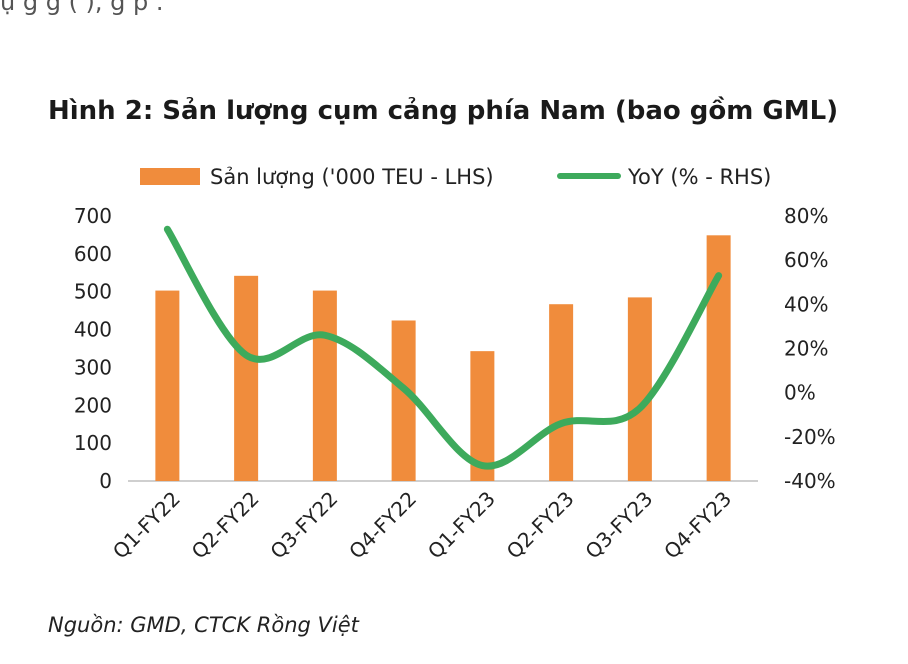 This screenshot has width=908, height=664. I want to click on x-tick-label: Q1-FY23, so click(461, 525).